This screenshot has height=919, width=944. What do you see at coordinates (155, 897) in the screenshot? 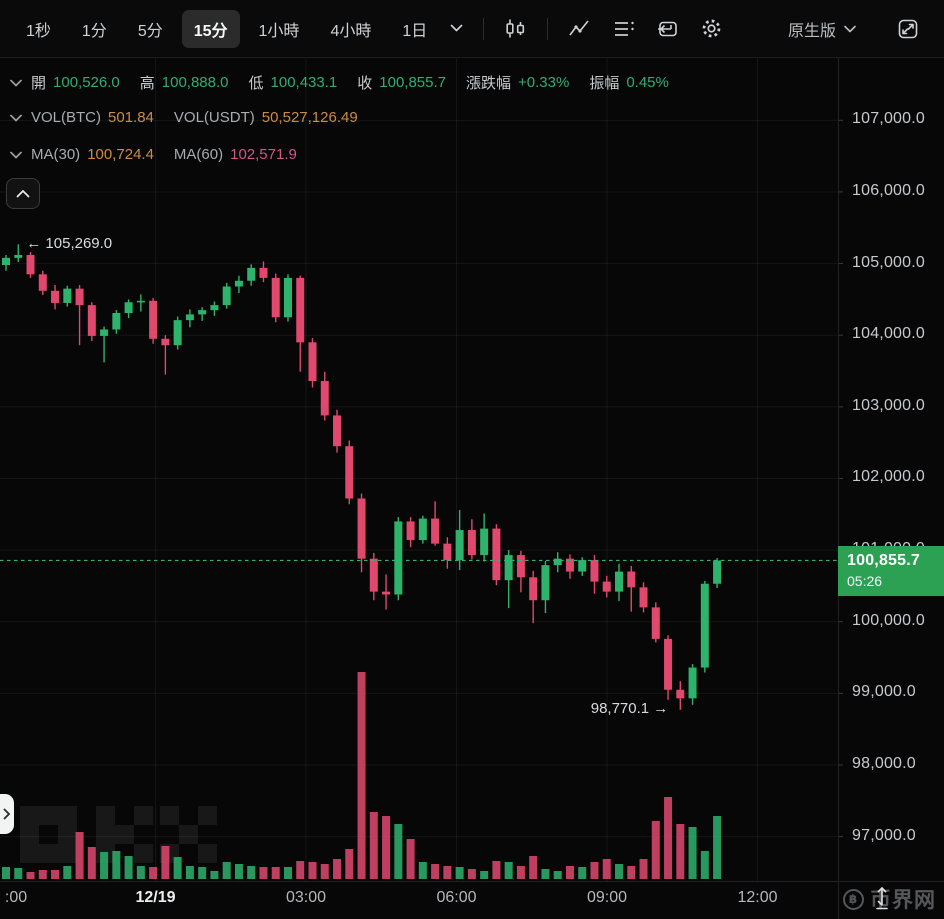
I see `x-axis-label: 12/19` at bounding box center [155, 897].